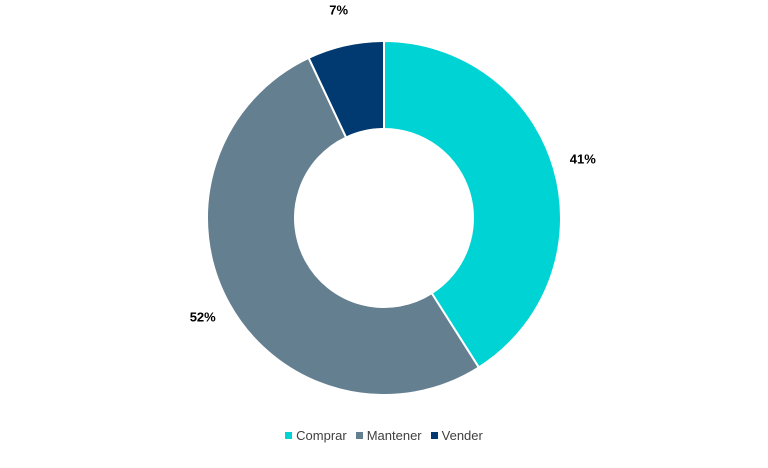 The width and height of the screenshot is (768, 468). I want to click on legend-label: Mantener, so click(394, 435).